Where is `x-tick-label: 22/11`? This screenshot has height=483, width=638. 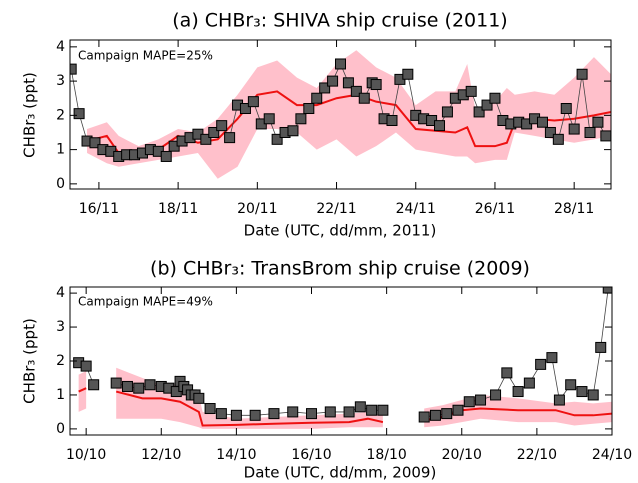 x-tick-label: 22/11 is located at coordinates (336, 209).